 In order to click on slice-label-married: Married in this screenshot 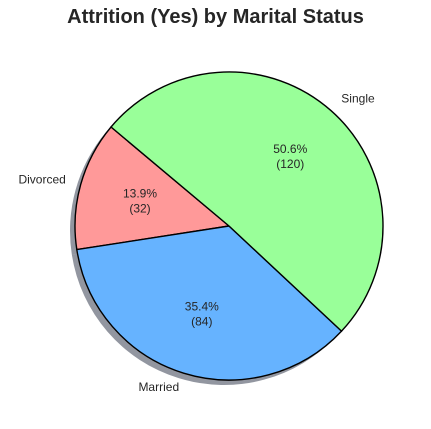, I will do `click(158, 387)`.